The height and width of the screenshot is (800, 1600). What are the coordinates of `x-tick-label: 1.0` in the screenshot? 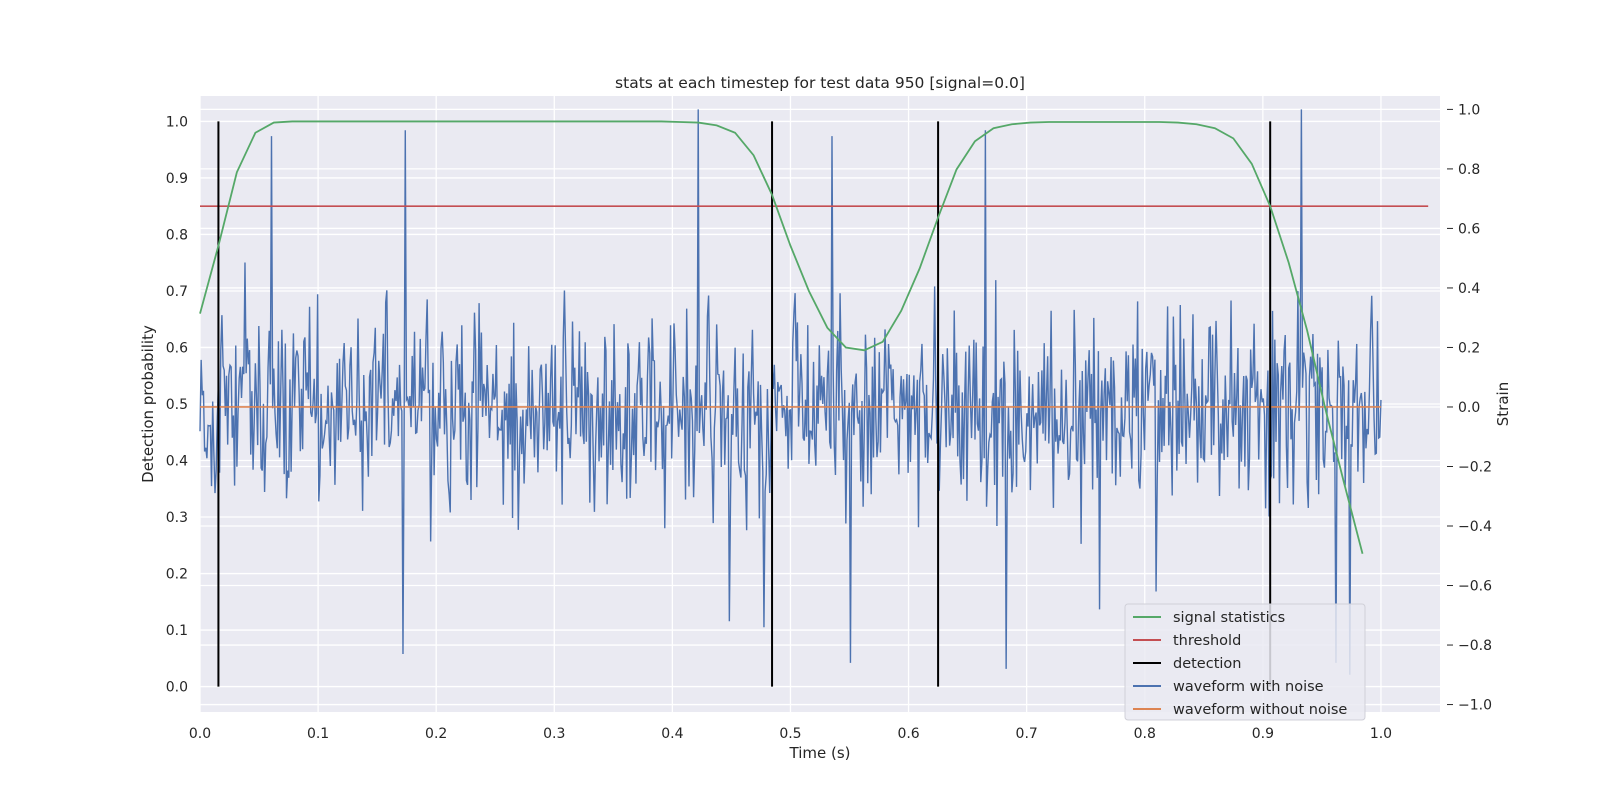 It's located at (1381, 734).